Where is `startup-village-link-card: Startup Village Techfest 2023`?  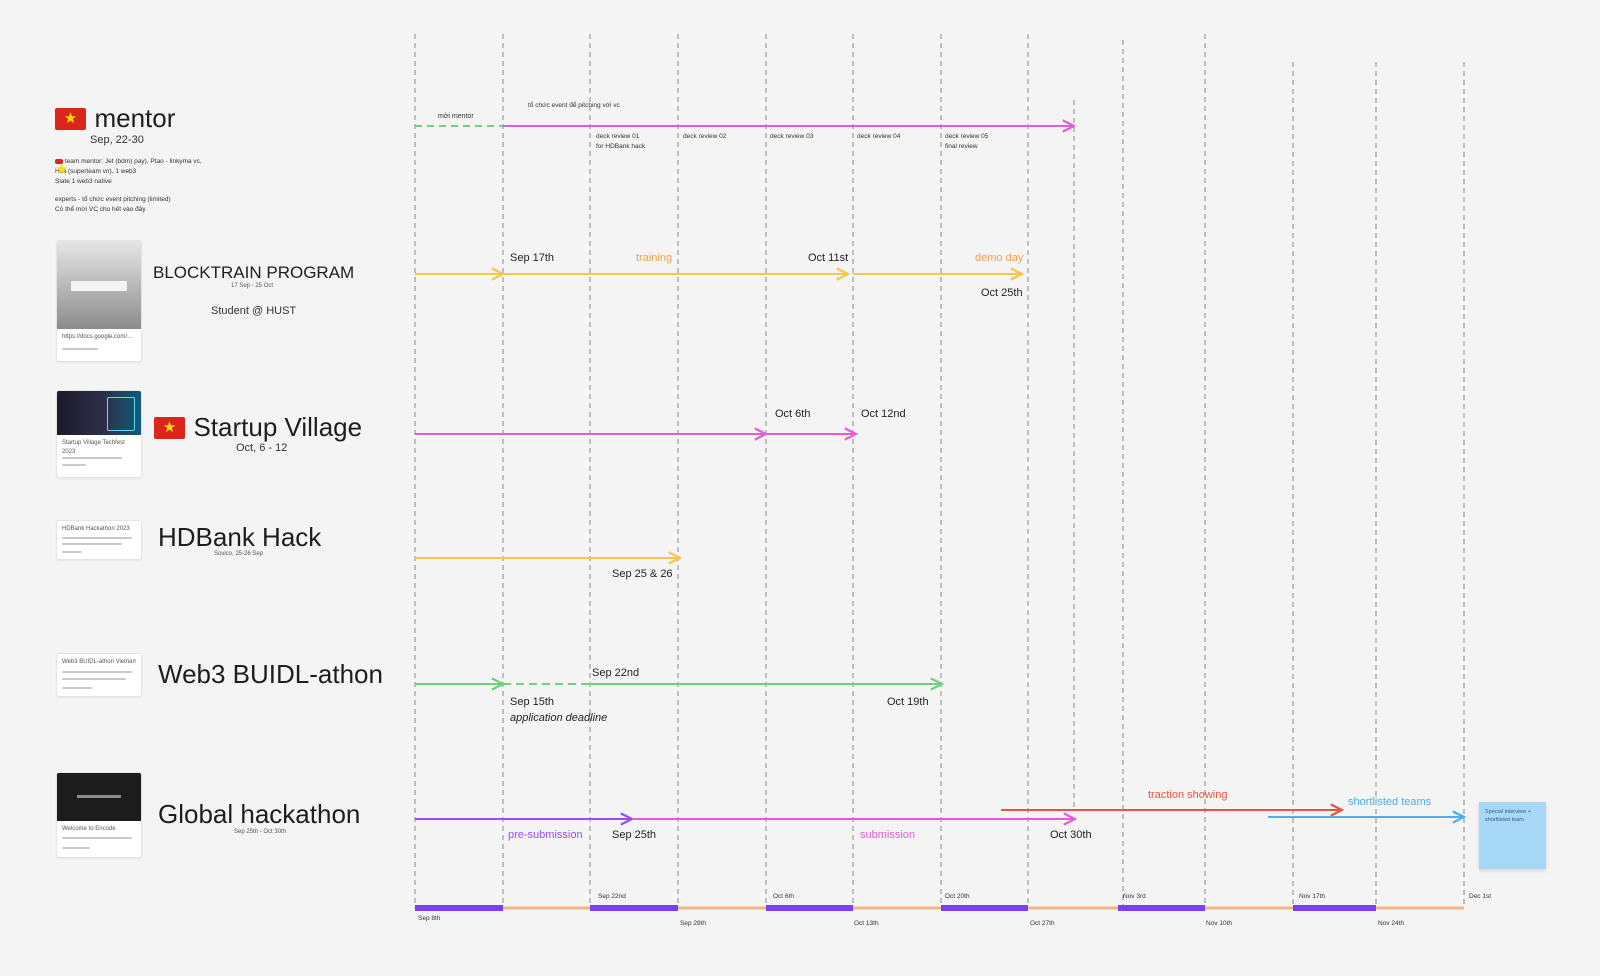
startup-village-link-card: Startup Village Techfest 2023 is located at coordinates (99, 434).